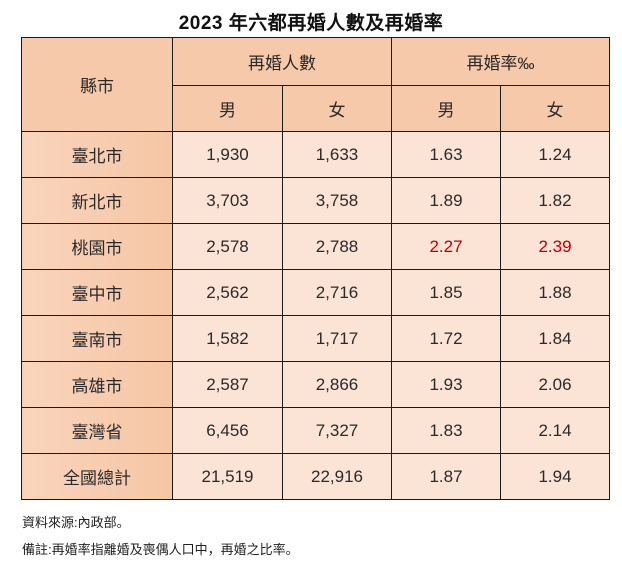 The width and height of the screenshot is (622, 562). Describe the element at coordinates (97, 338) in the screenshot. I see `city-cell: 臺南市` at that location.